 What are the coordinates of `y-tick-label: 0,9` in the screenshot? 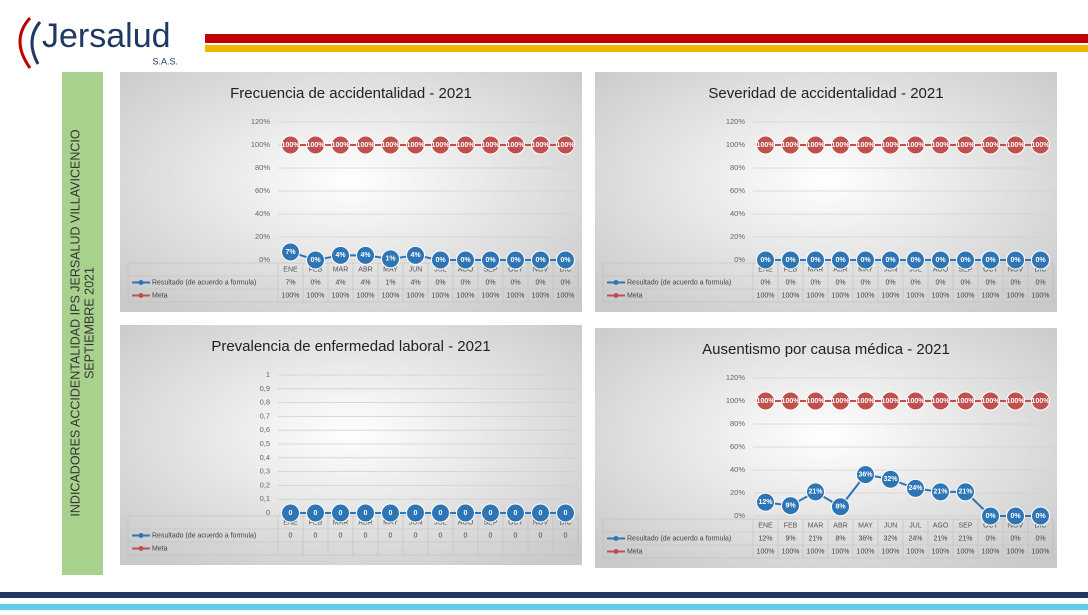 It's located at (265, 388).